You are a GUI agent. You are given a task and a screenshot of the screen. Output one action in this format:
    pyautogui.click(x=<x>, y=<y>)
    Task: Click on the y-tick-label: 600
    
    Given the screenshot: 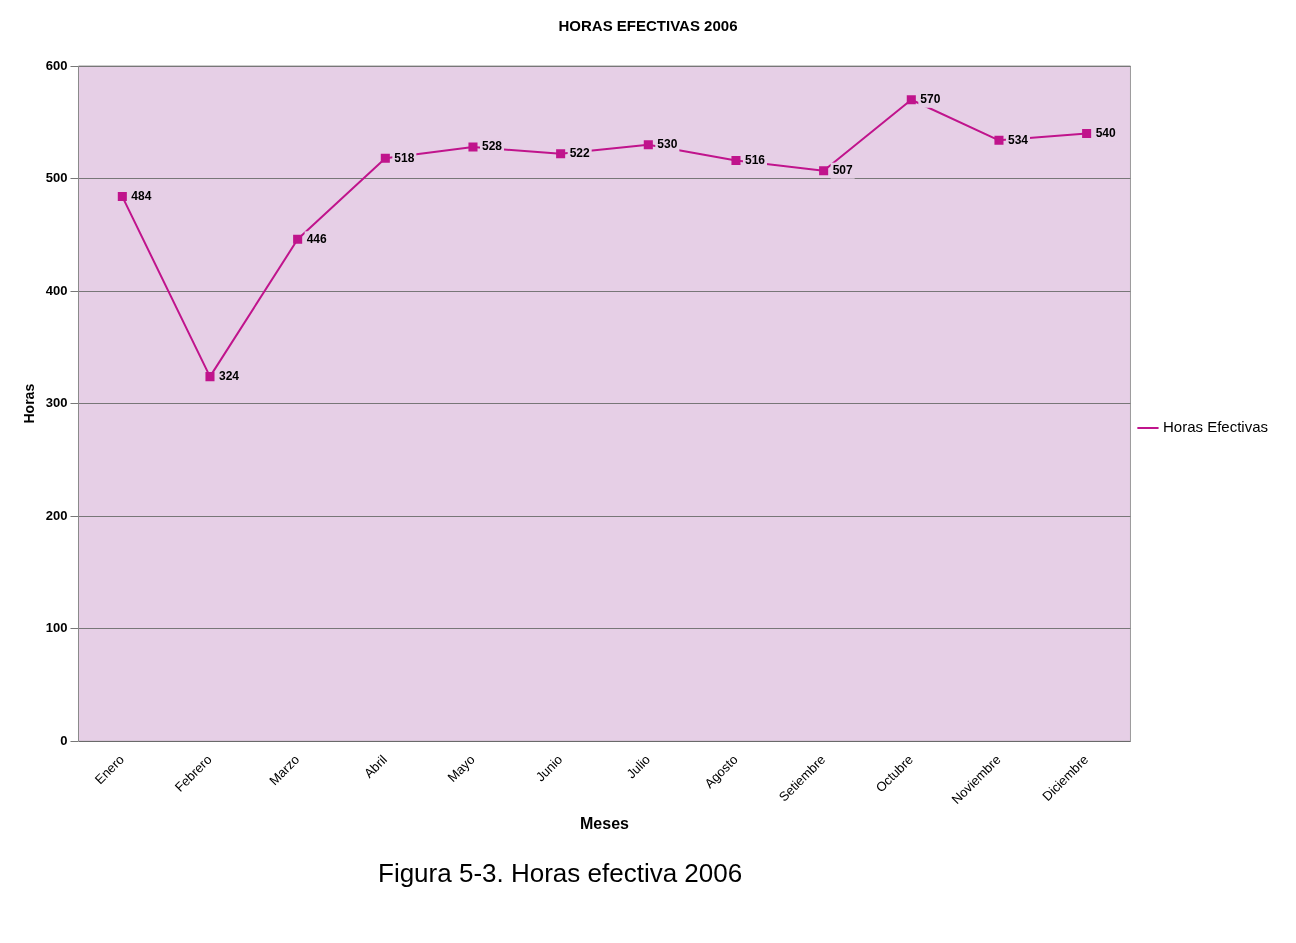 What is the action you would take?
    pyautogui.click(x=56, y=65)
    